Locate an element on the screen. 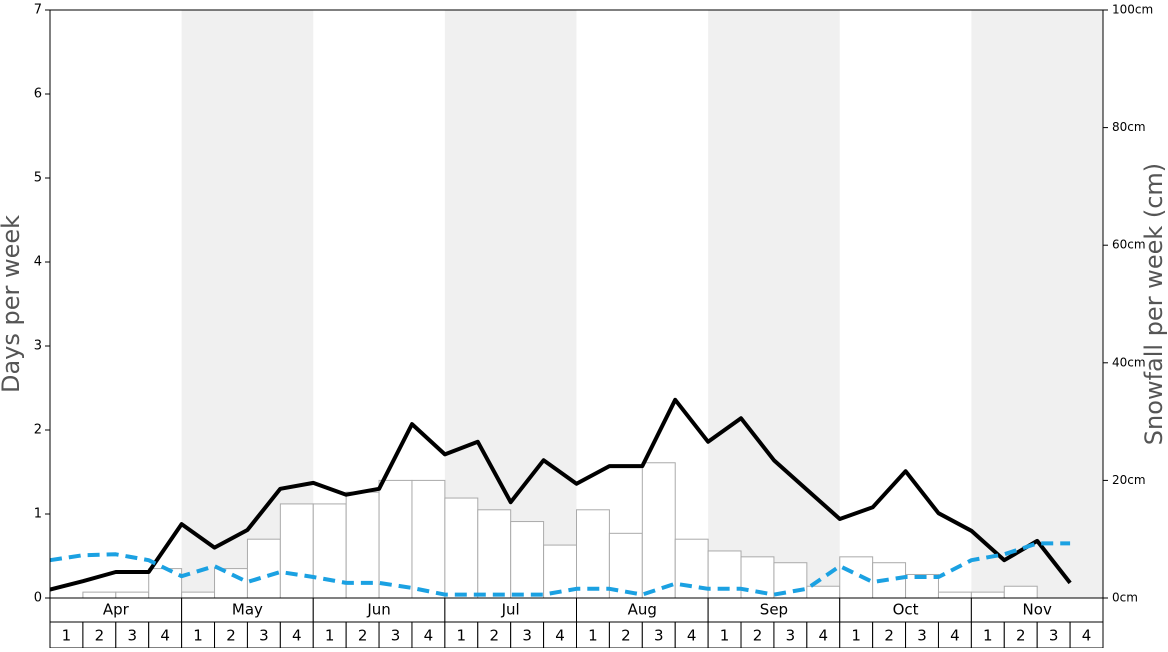 This screenshot has width=1168, height=652. y2-tick-label: 40cm is located at coordinates (1129, 362).